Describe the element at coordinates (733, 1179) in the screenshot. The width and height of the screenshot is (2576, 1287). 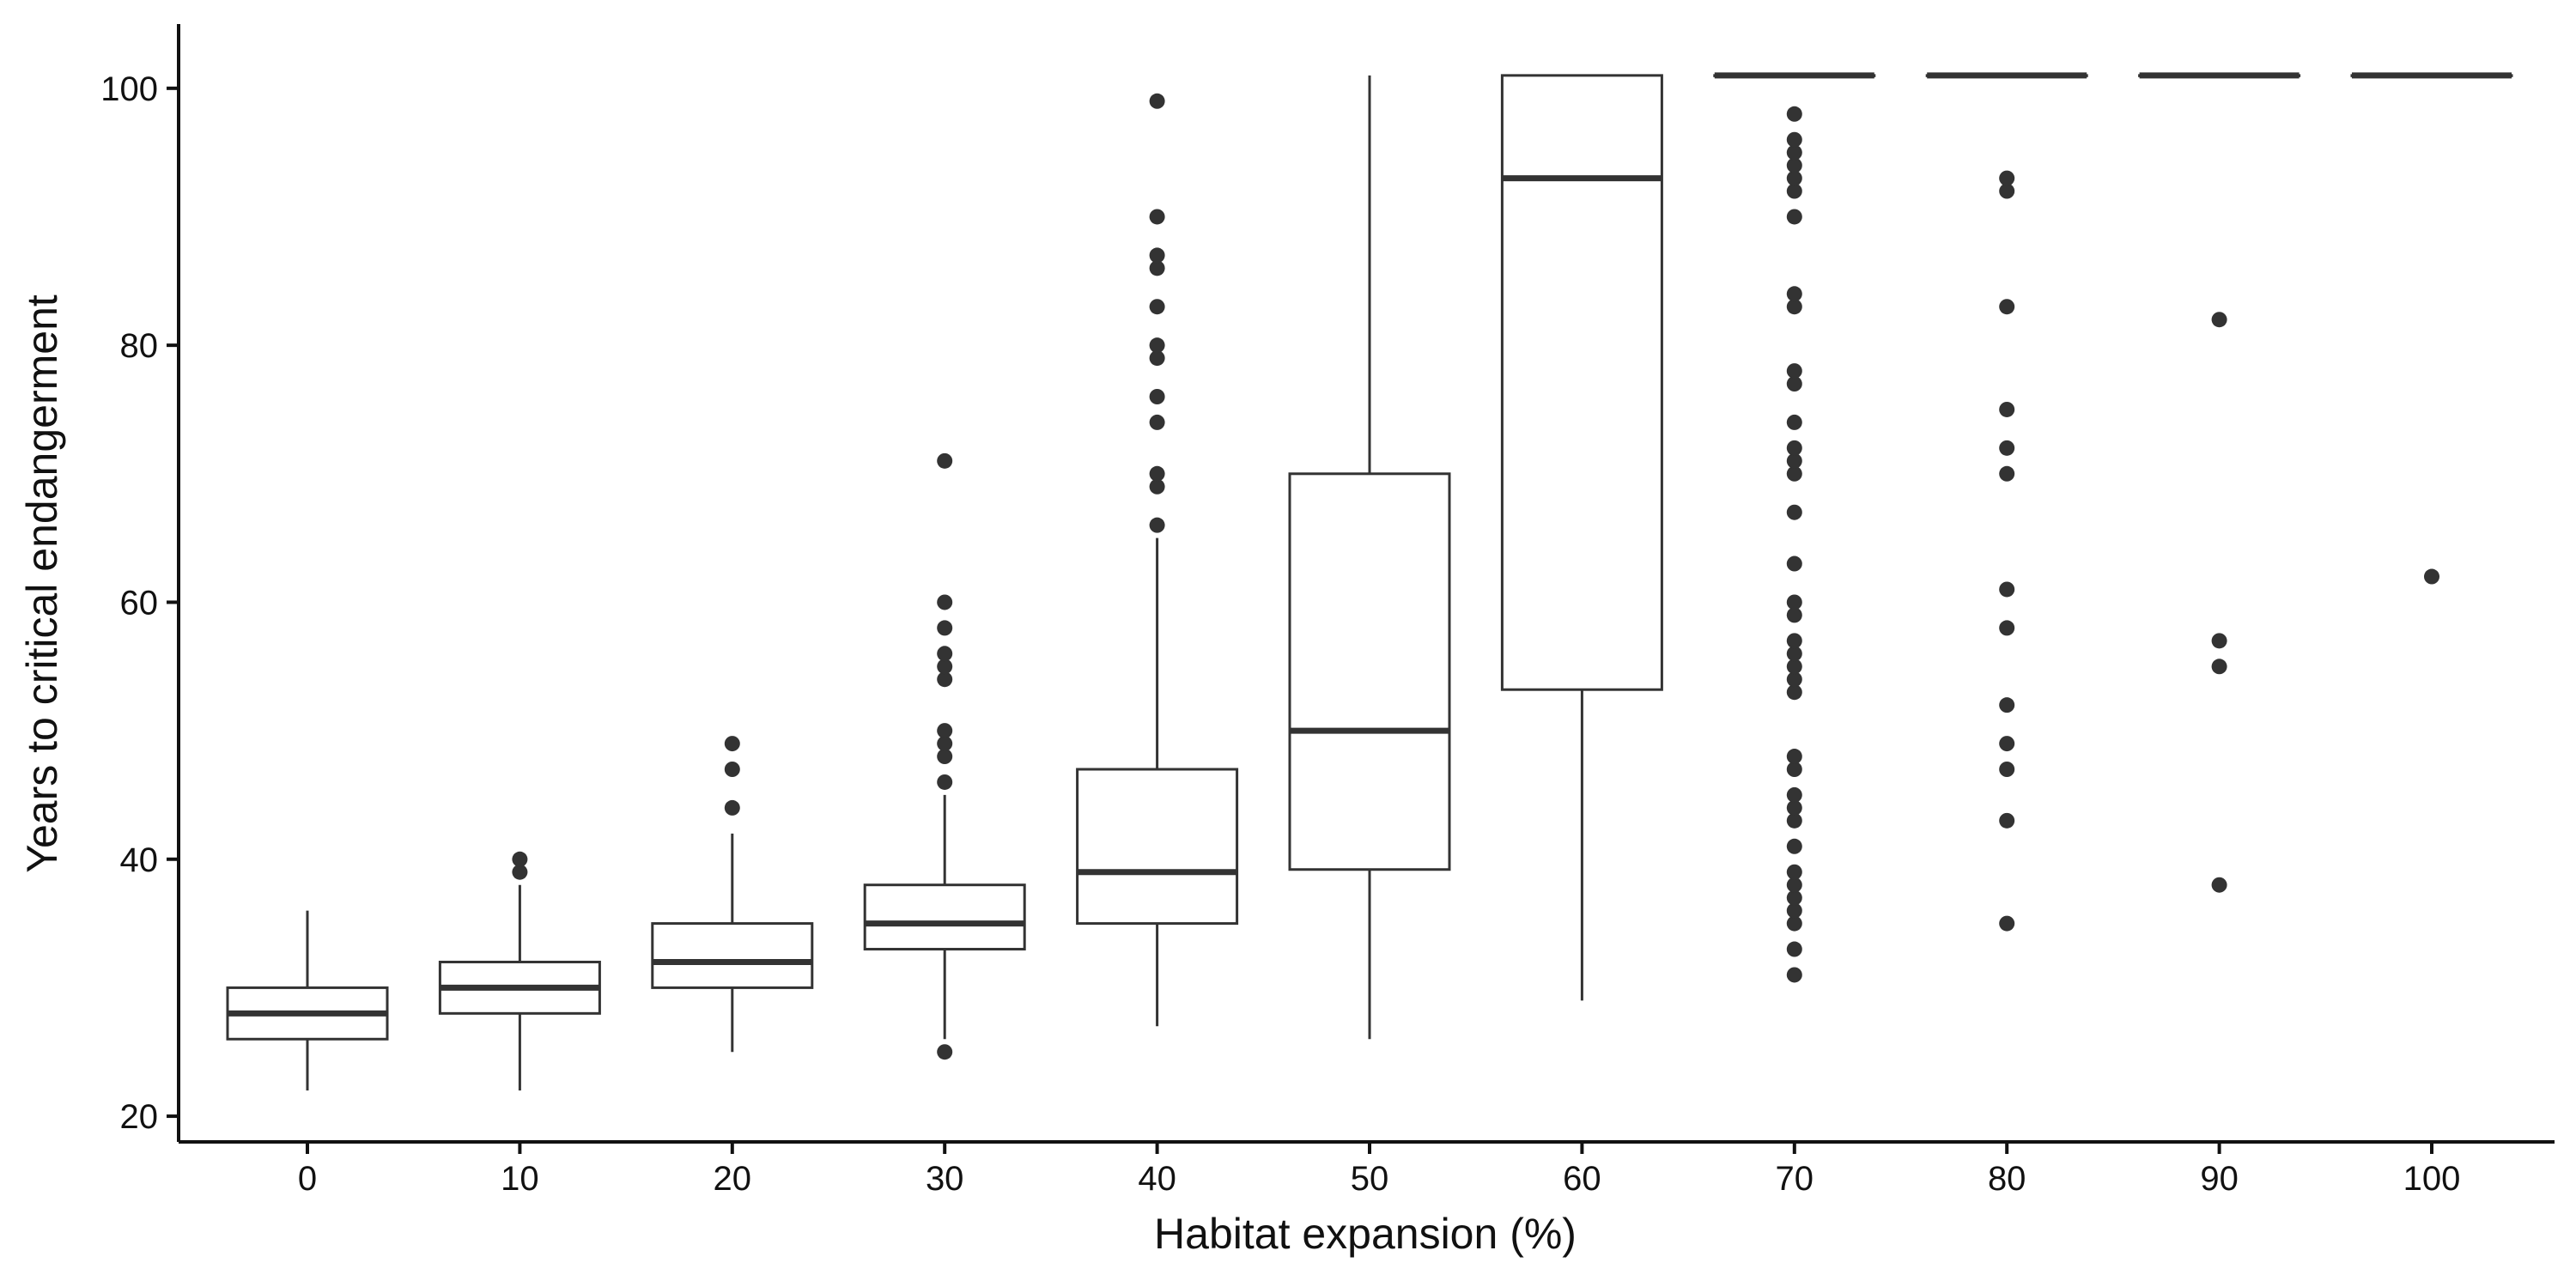
I see `x-tick-label: 20` at that location.